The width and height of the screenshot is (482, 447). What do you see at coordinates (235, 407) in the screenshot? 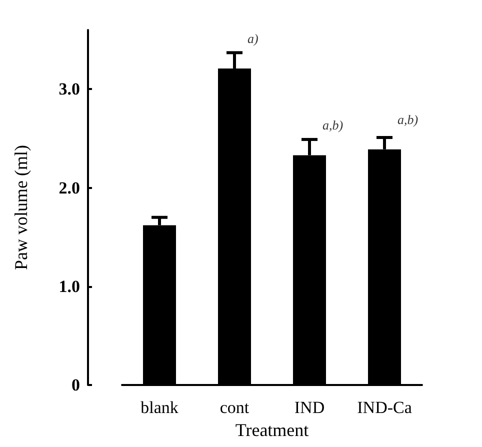
I see `x-tick-label: cont` at bounding box center [235, 407].